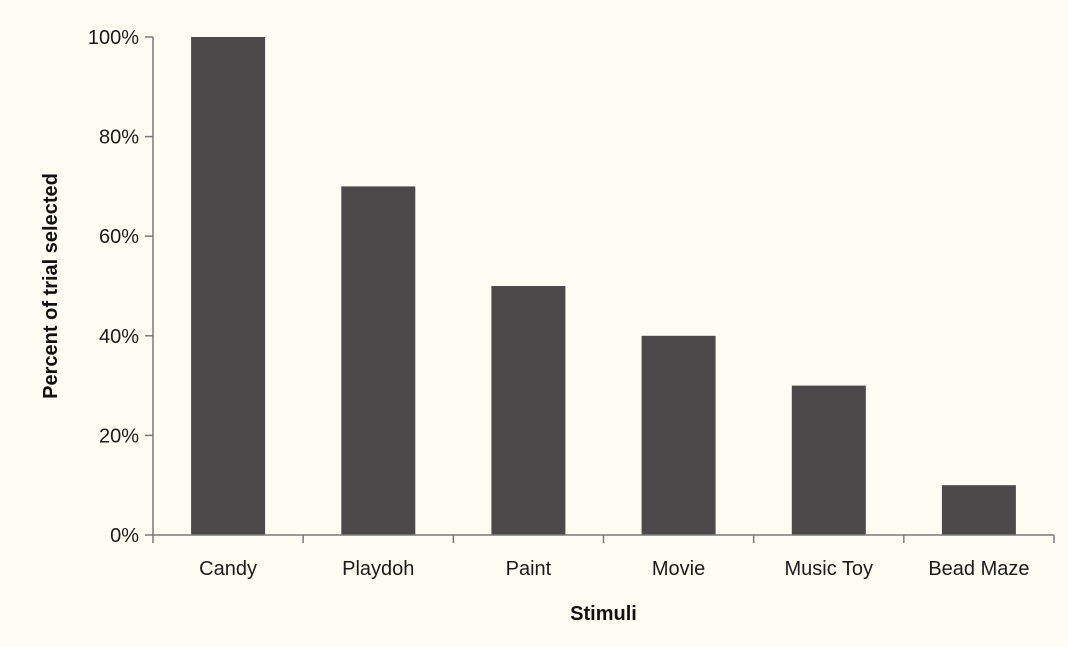  Describe the element at coordinates (228, 286) in the screenshot. I see `bar-candy` at that location.